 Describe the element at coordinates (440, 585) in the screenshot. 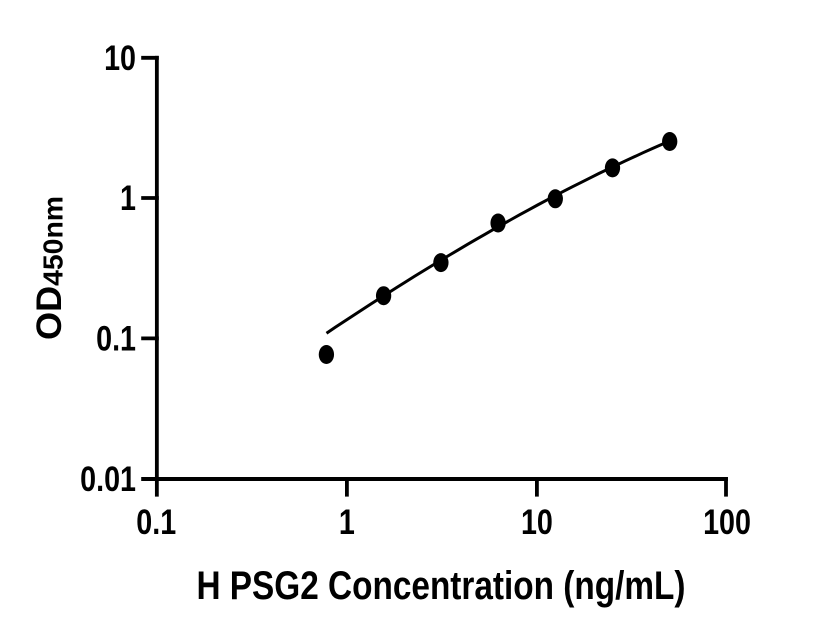

I see `svg-text: H PSG2 Concentration (ng/mL)` at that location.